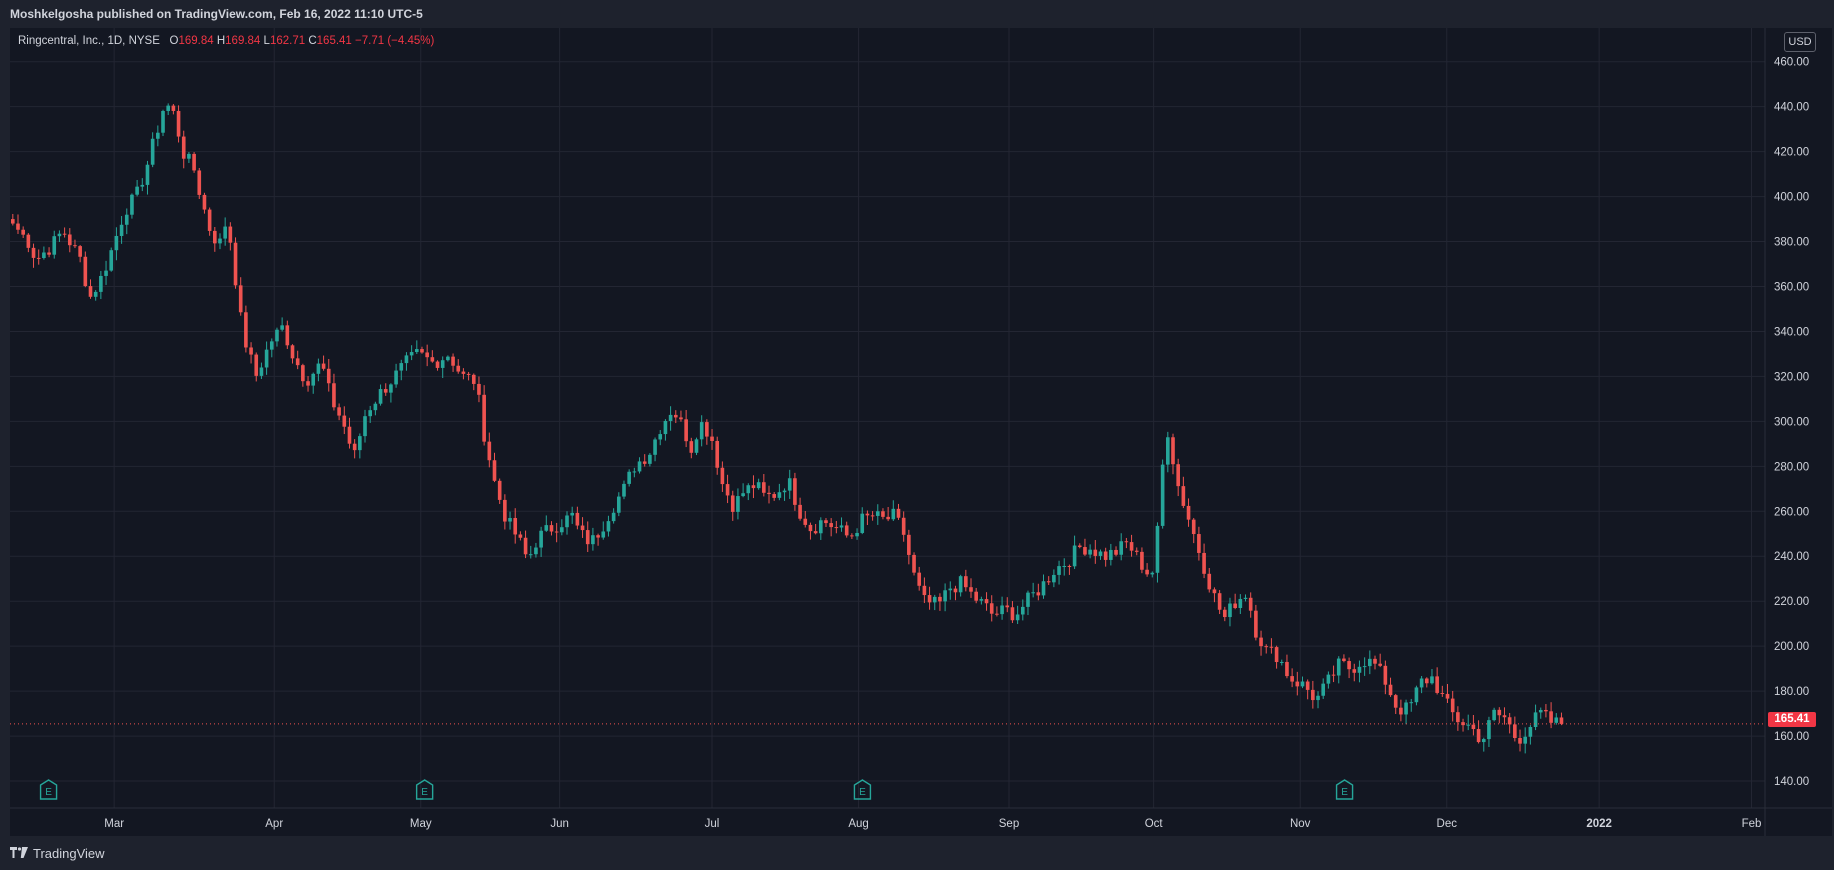 This screenshot has height=870, width=1834. Describe the element at coordinates (1791, 243) in the screenshot. I see `y-tick-label: 380.00` at that location.